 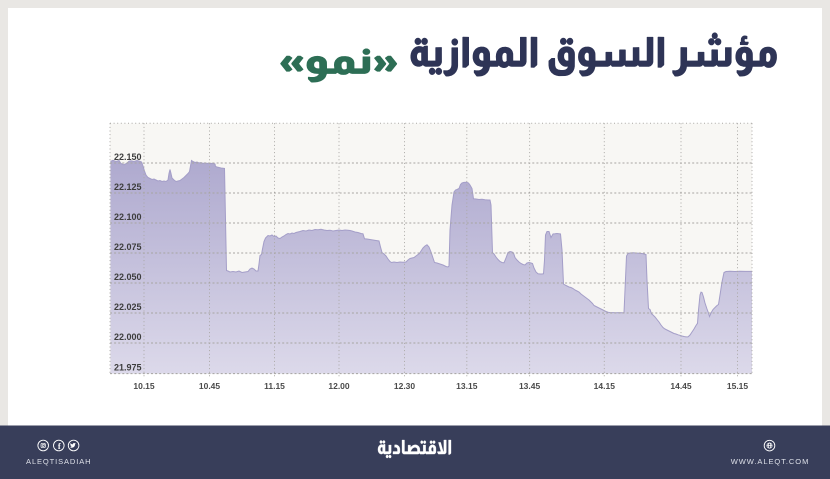 I want to click on svg-text: 22.100, so click(x=128, y=217).